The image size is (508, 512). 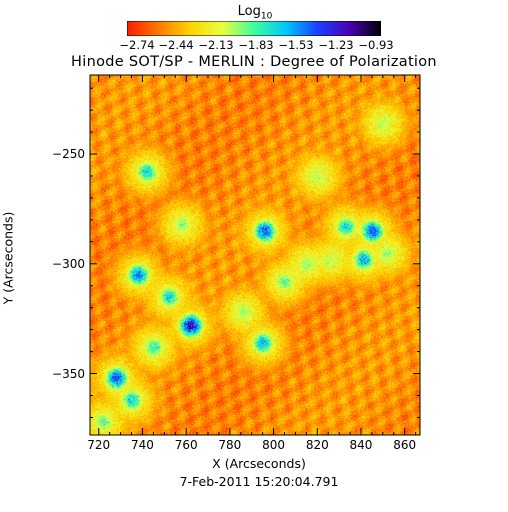 What do you see at coordinates (405, 445) in the screenshot?
I see `x-tick-label: 860` at bounding box center [405, 445].